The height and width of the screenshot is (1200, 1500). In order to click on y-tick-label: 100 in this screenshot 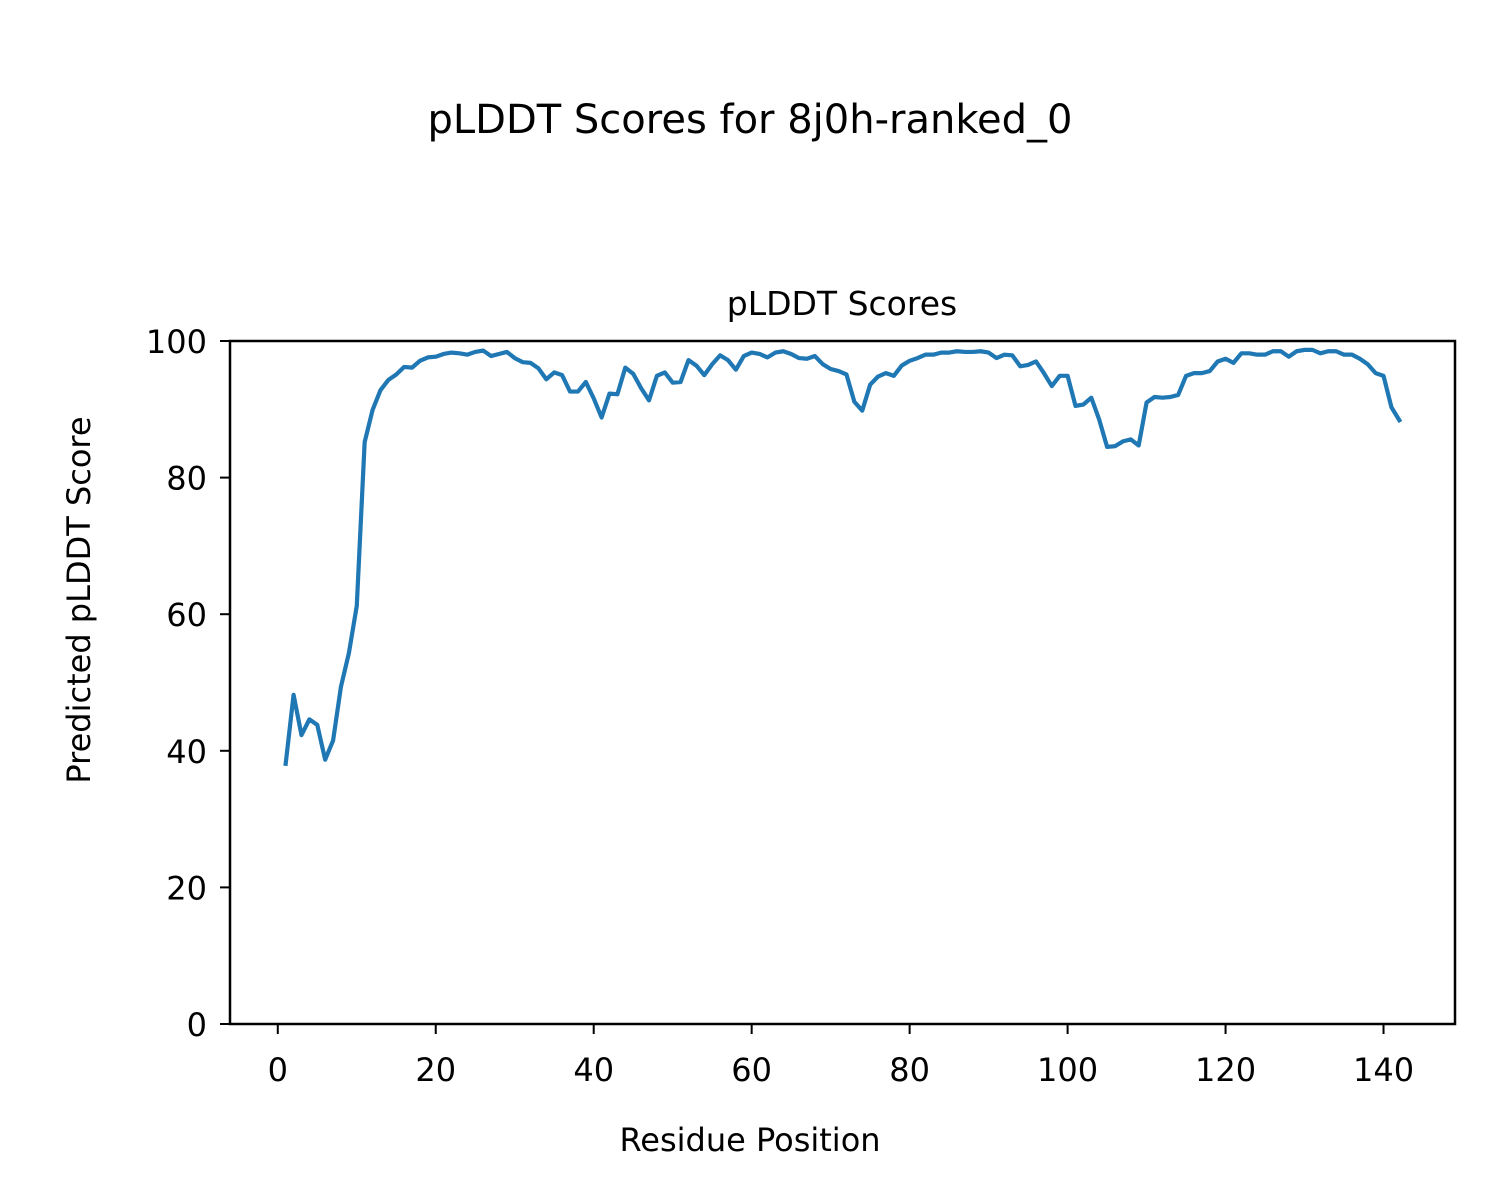, I will do `click(176, 342)`.